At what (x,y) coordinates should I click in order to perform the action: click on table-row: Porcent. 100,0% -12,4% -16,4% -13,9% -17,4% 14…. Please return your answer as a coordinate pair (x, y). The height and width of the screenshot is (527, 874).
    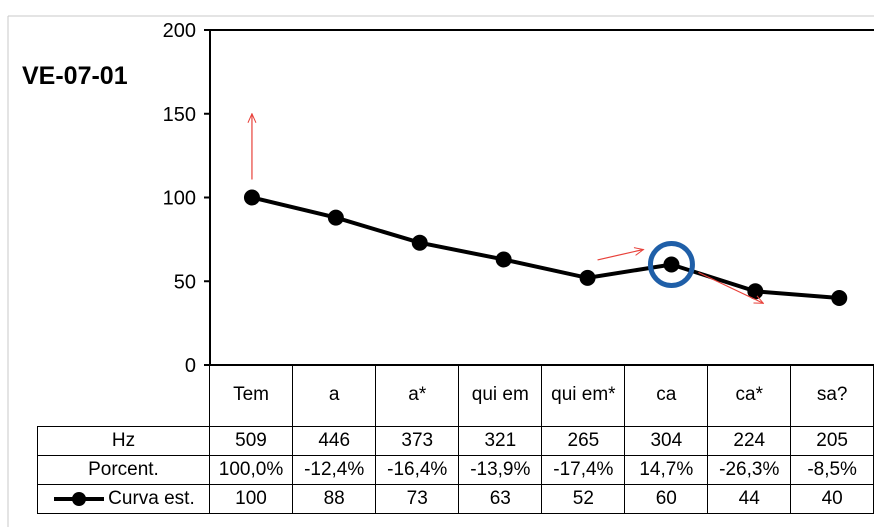
    Looking at the image, I should click on (455, 470).